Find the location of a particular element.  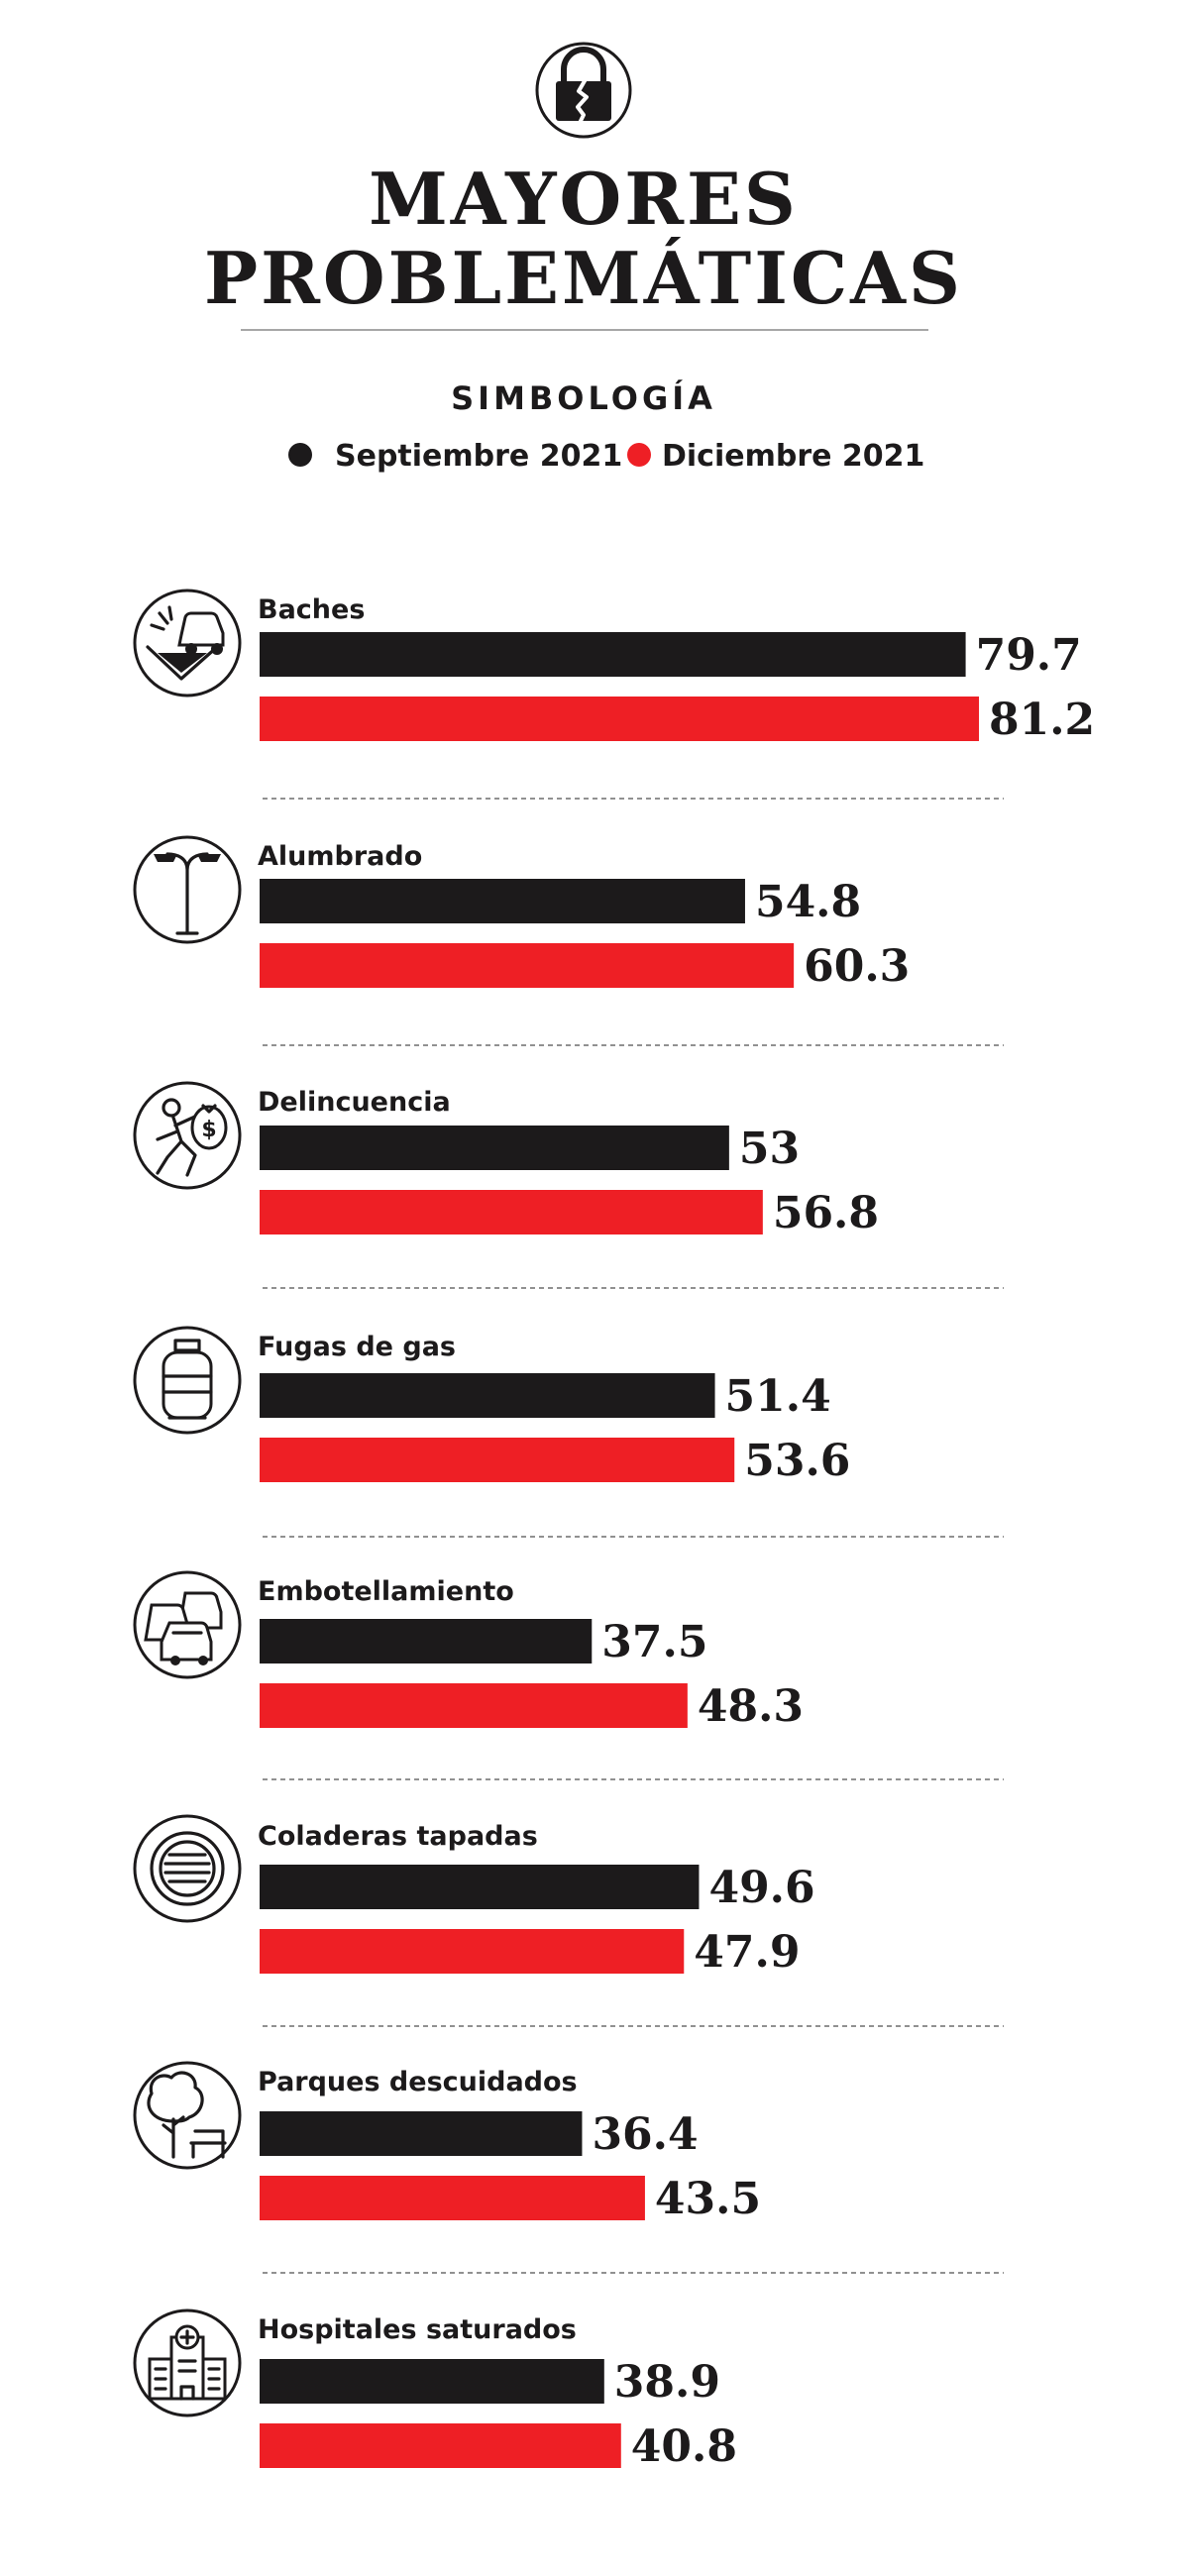

value-label-septiembre: 51.4 is located at coordinates (778, 1396).